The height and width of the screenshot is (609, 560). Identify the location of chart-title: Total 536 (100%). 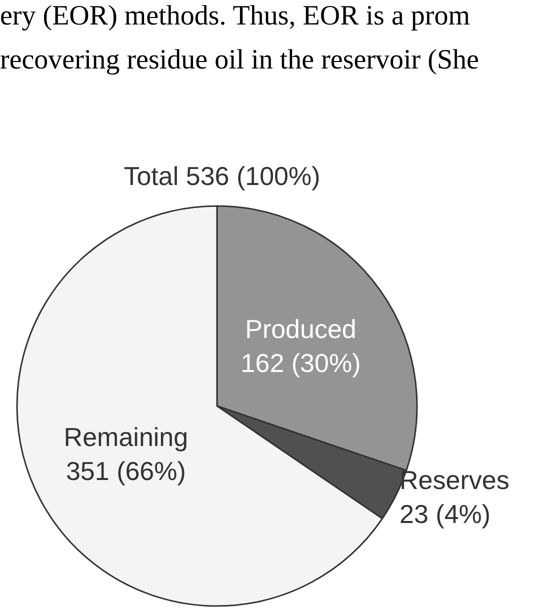
(222, 176).